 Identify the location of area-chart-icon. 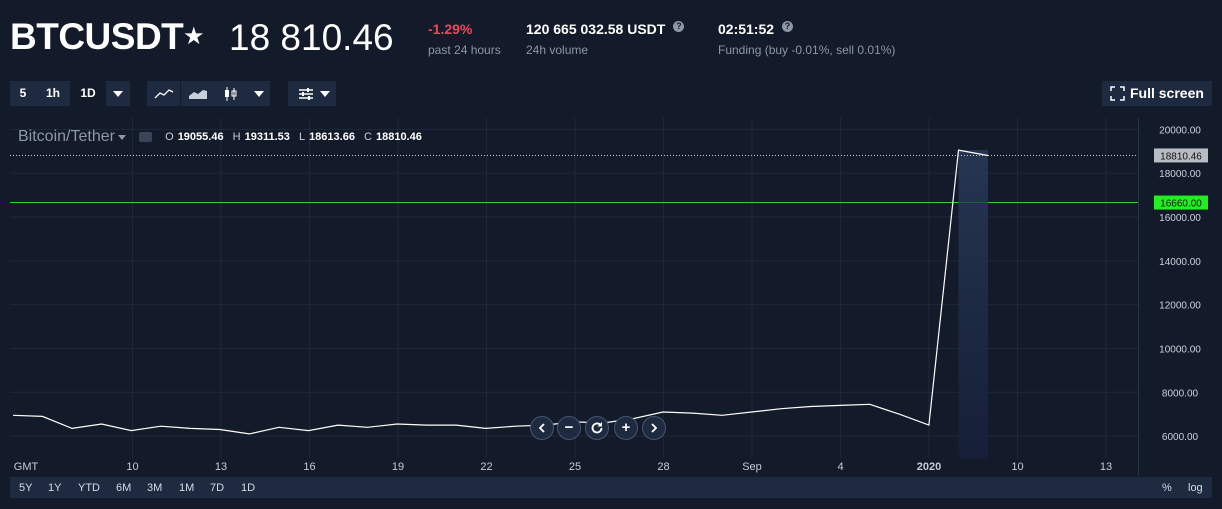
(197, 94).